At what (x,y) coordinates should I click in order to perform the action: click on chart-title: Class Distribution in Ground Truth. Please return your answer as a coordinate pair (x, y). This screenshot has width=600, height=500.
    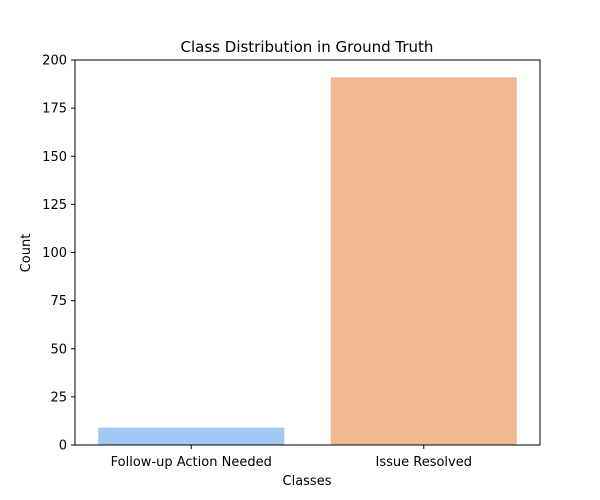
    Looking at the image, I should click on (307, 47).